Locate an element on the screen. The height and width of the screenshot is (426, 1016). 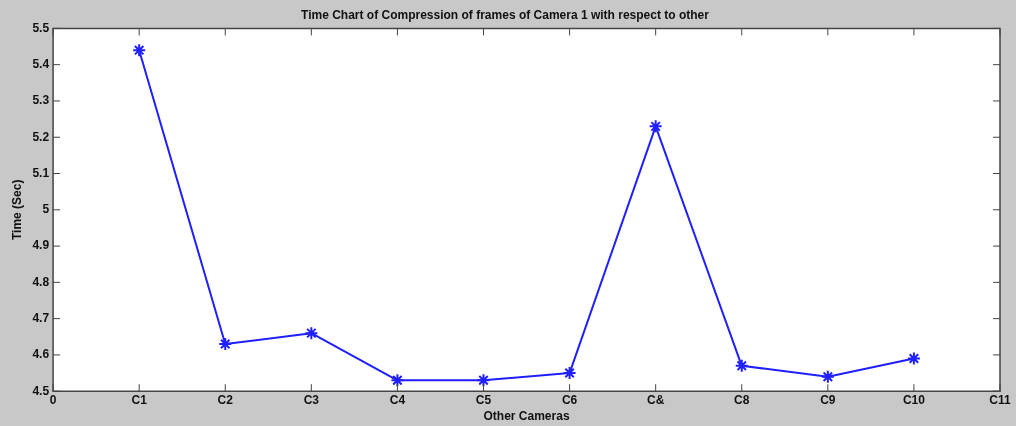
y-tick-label: 4.5 is located at coordinates (41, 390).